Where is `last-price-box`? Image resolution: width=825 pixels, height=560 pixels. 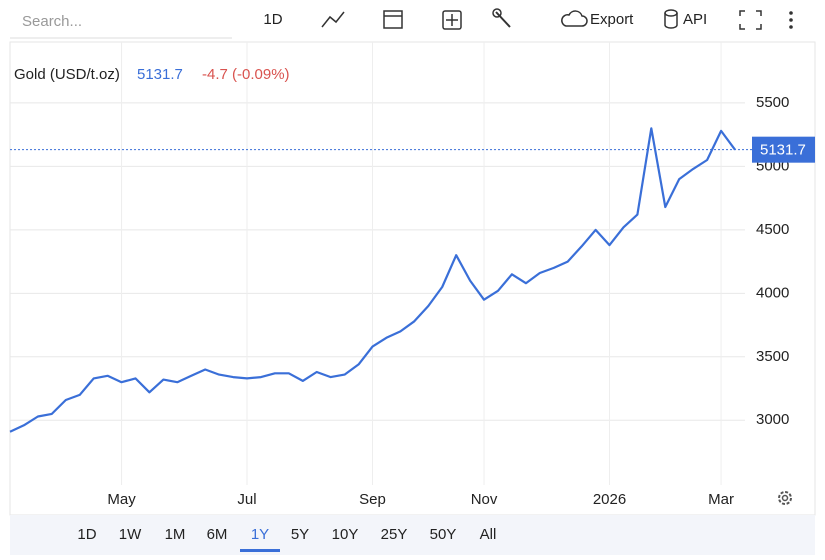
last-price-box is located at coordinates (783, 149).